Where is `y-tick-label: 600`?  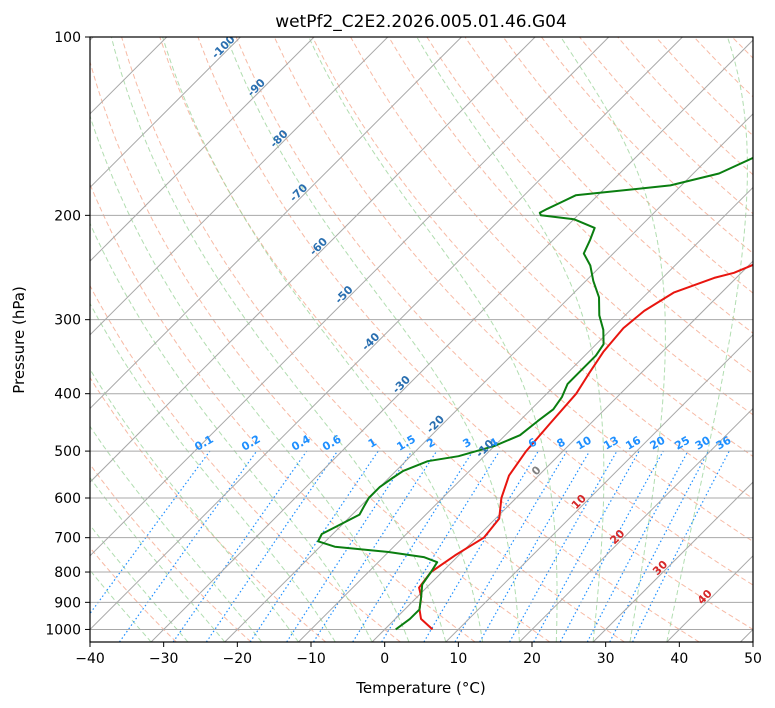
y-tick-label: 600 is located at coordinates (67, 499).